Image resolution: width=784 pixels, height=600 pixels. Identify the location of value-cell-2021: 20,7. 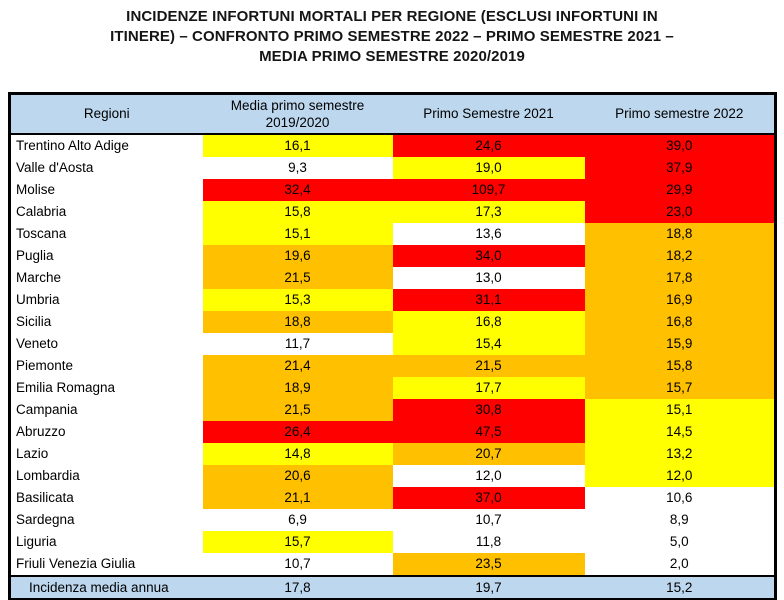
(488, 453).